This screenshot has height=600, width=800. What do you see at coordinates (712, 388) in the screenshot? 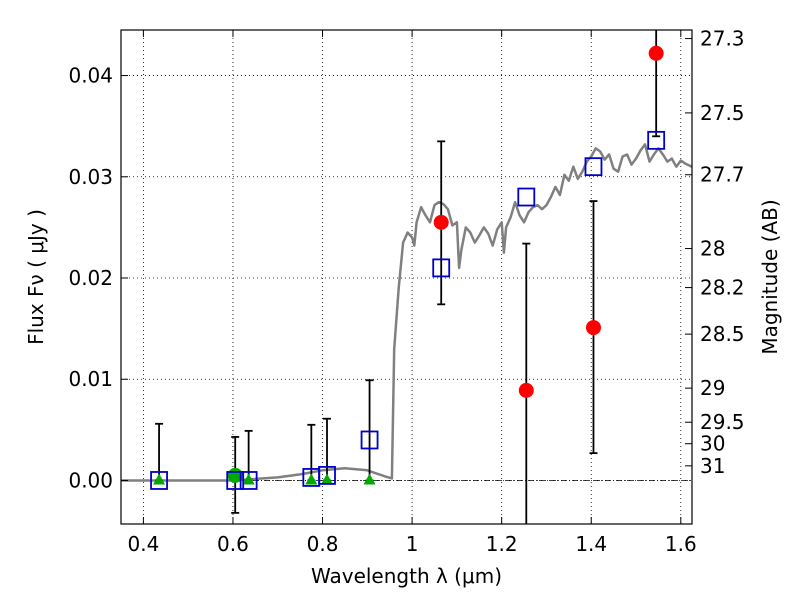
I see `right-axis-tick-label: 29` at bounding box center [712, 388].